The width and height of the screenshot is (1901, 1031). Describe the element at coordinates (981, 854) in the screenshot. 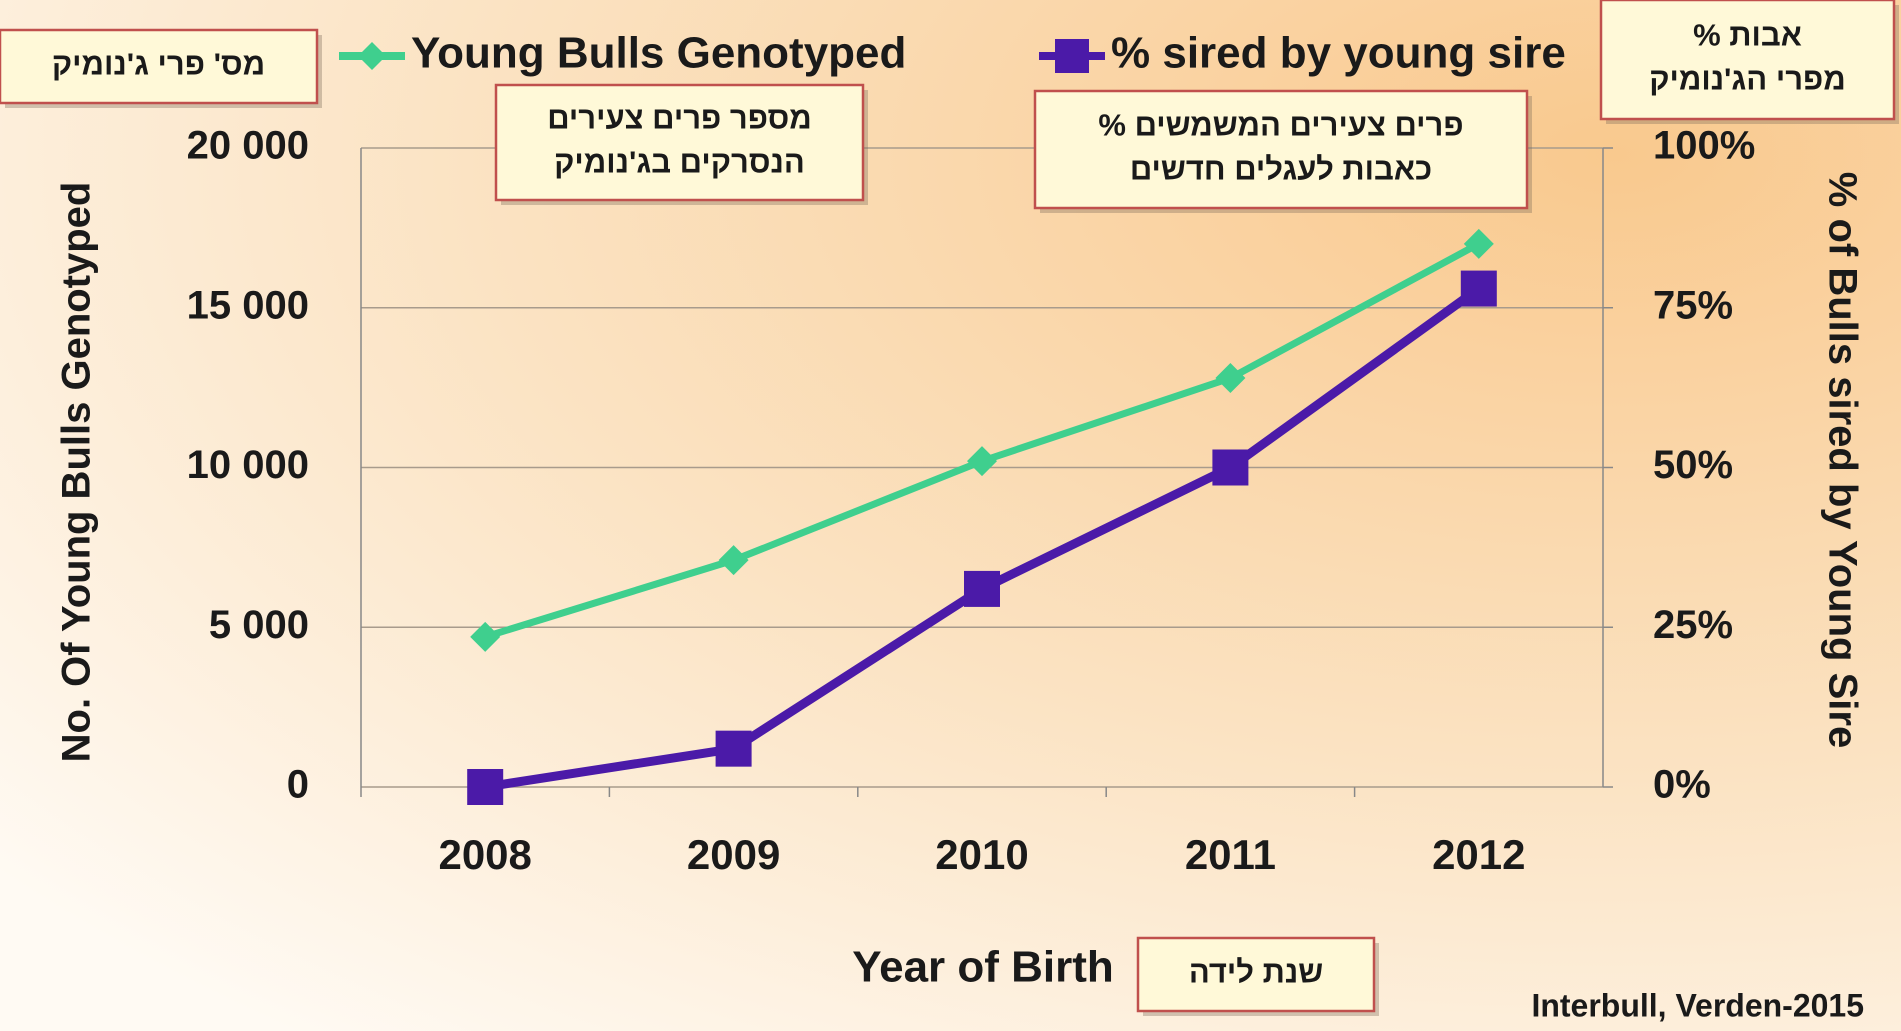

I see `x-tick-label: 2010` at that location.